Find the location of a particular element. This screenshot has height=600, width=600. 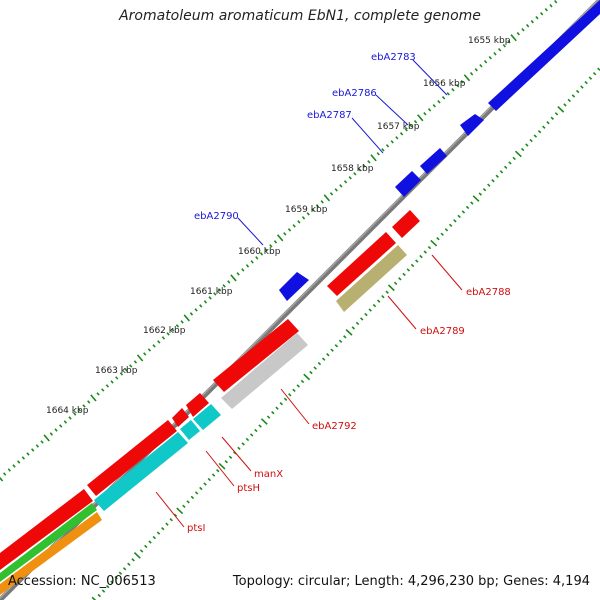

gene-ebA2792-arrow is located at coordinates (264, 371).